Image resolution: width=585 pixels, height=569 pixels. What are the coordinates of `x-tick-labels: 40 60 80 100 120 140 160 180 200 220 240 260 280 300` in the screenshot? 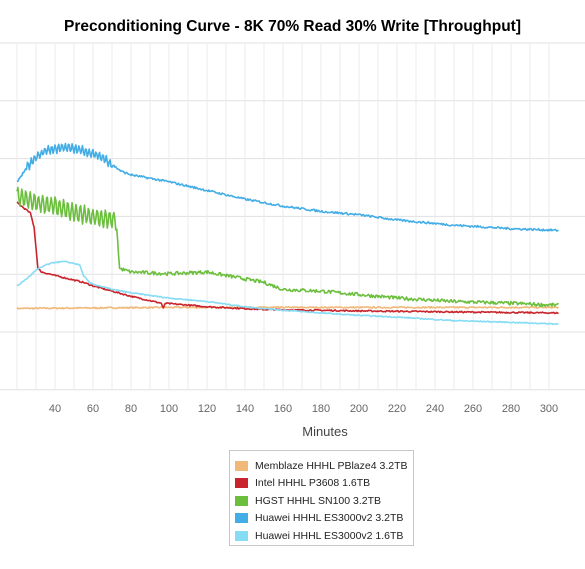 It's located at (303, 409).